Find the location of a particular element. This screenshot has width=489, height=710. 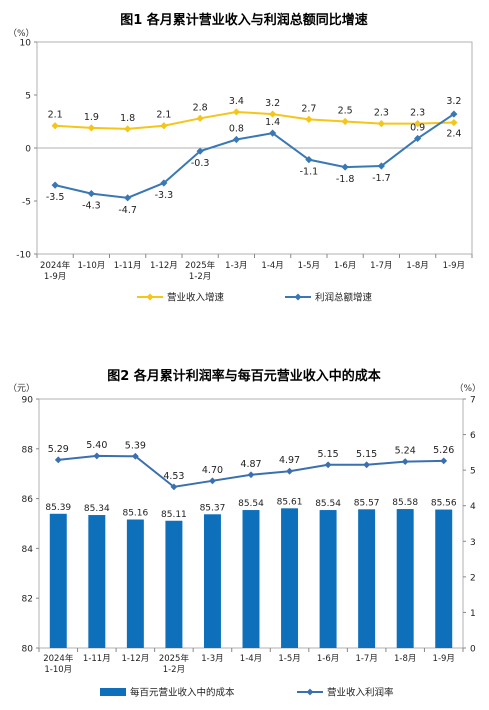

chart-1-series-1-label-11: 3.2 is located at coordinates (453, 101).